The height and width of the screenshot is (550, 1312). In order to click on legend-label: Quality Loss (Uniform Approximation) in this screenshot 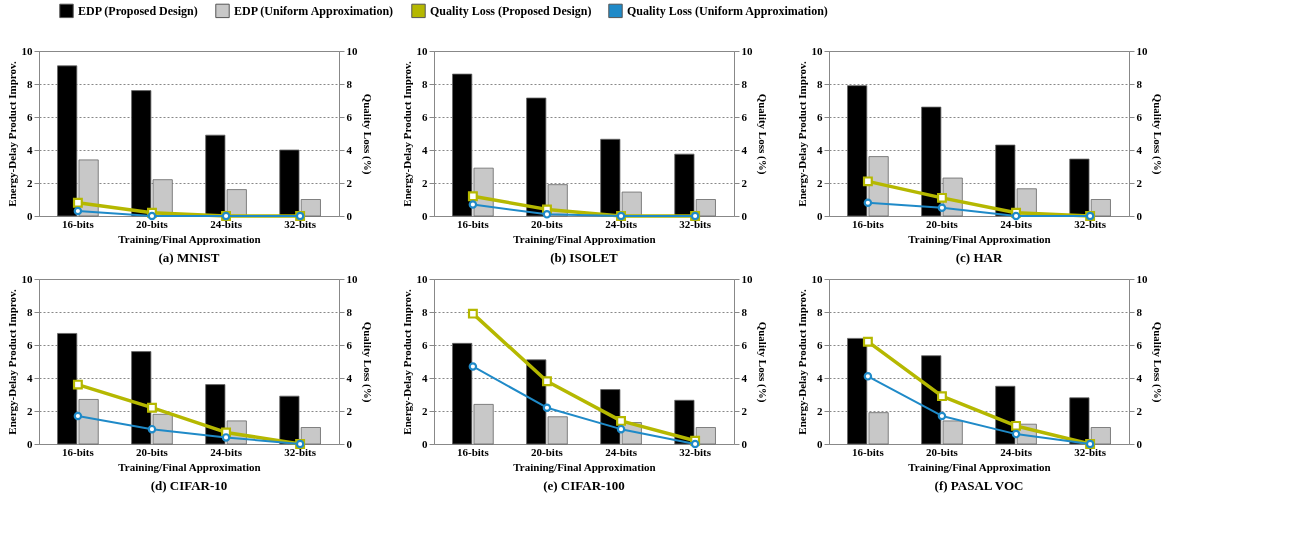, I will do `click(727, 10)`.